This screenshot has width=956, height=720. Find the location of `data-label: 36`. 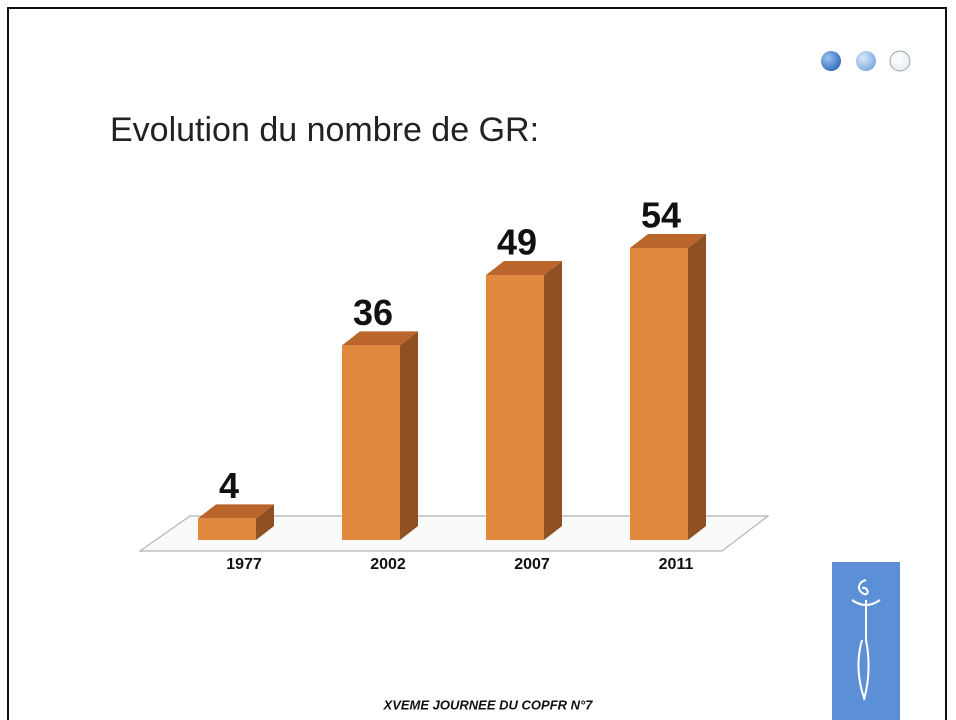

data-label: 36 is located at coordinates (373, 312).